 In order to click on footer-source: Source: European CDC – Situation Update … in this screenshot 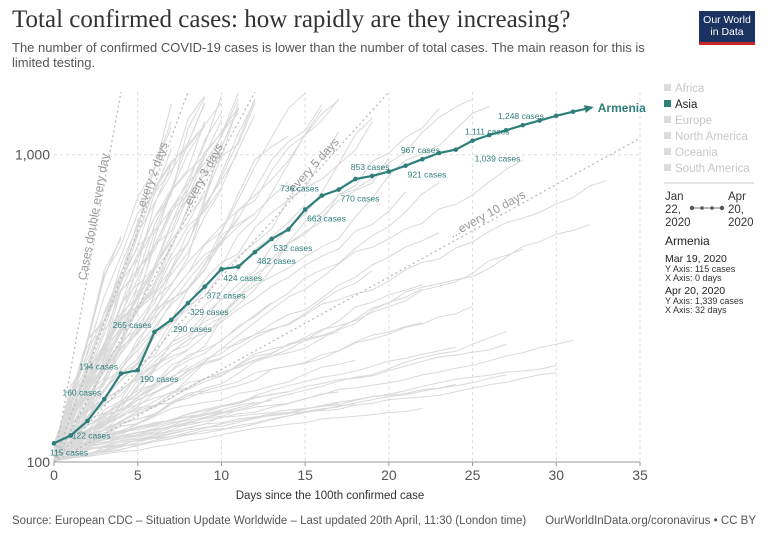, I will do `click(269, 521)`.